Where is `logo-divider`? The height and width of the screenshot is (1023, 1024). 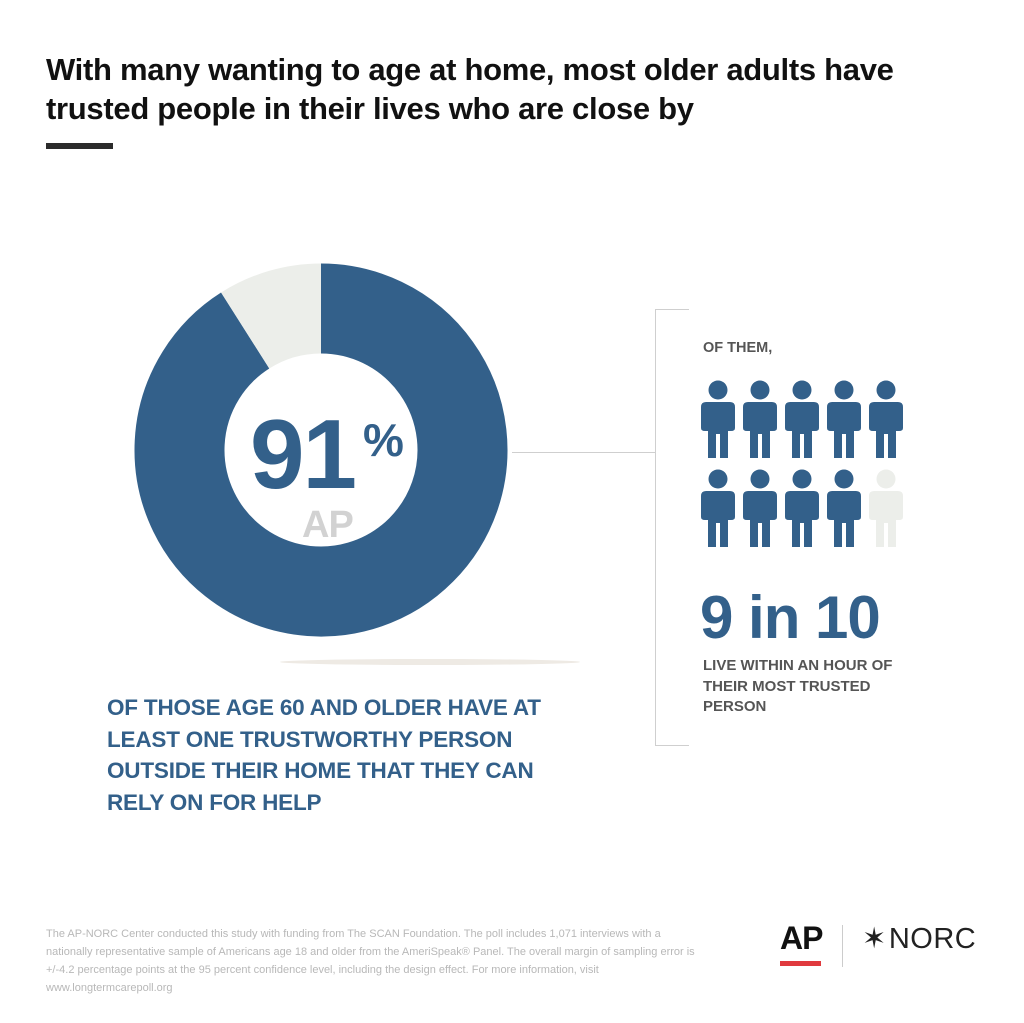
logo-divider is located at coordinates (842, 946).